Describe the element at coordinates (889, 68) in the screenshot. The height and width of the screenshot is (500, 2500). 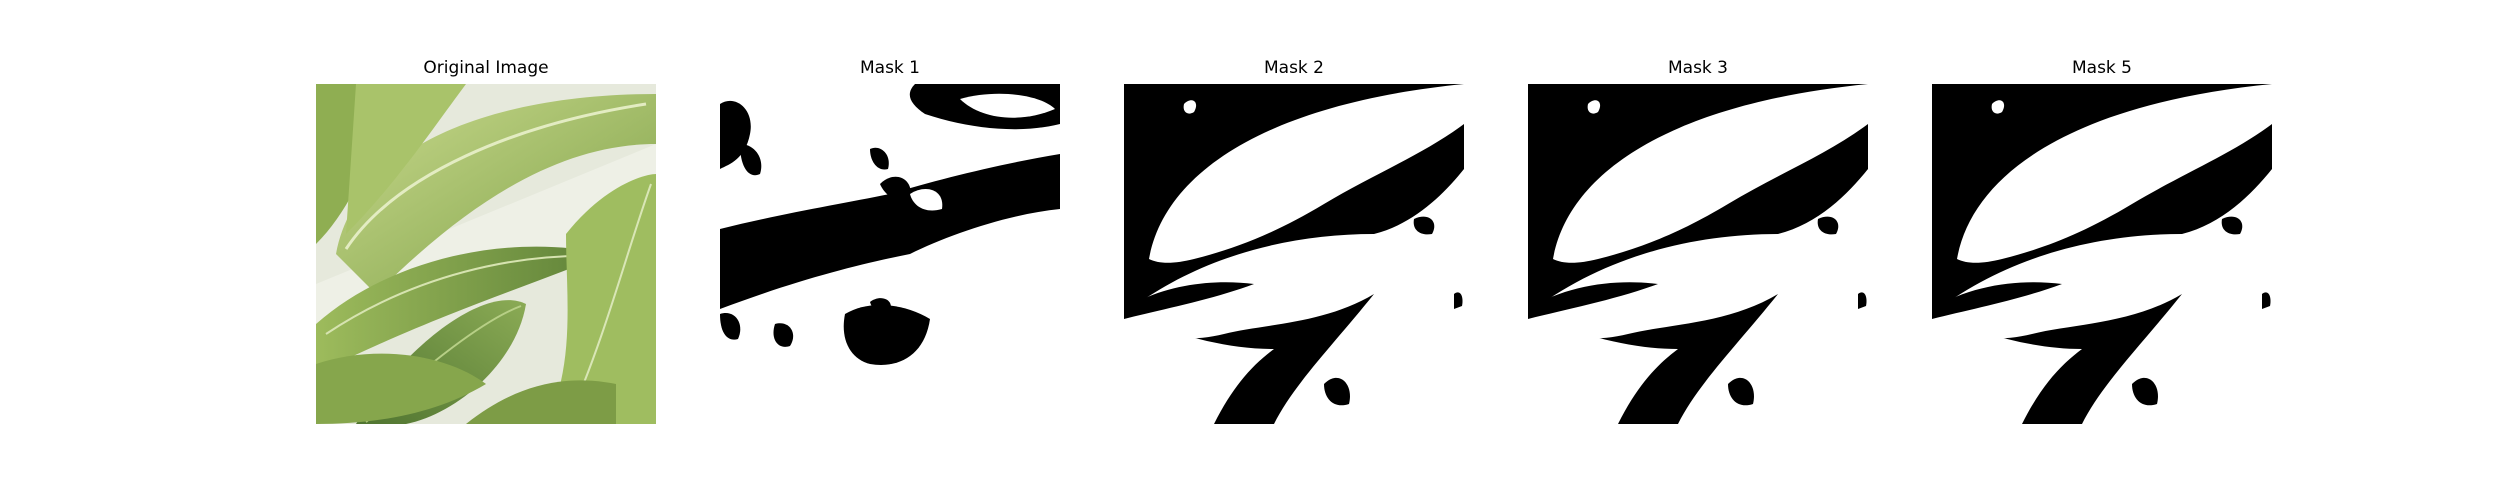
I see `panel-title: Mask 1` at that location.